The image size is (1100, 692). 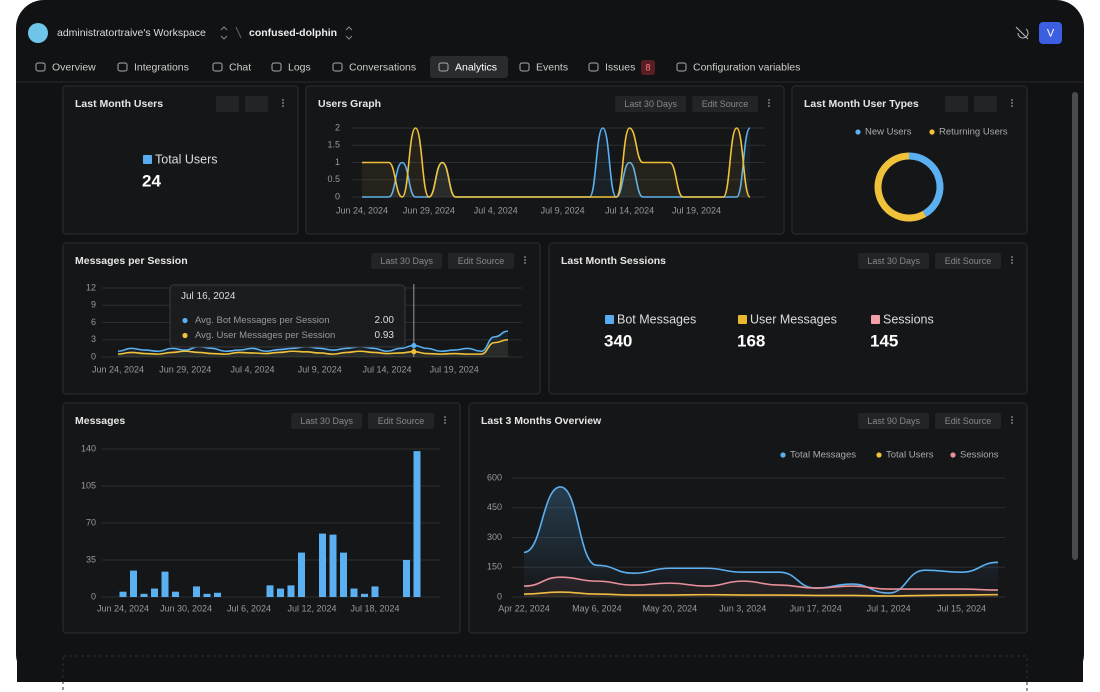 I want to click on y-tick-label: 140, so click(x=88, y=448).